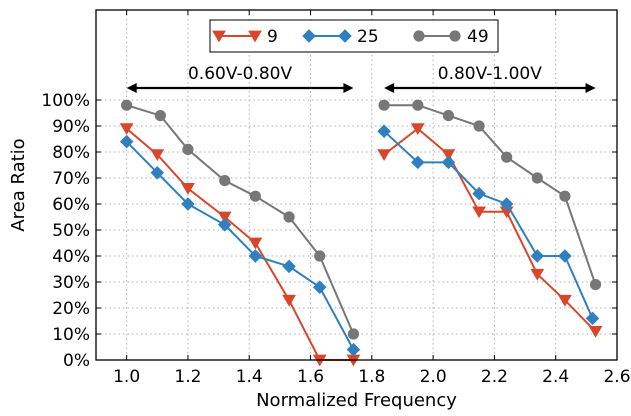 The image size is (631, 416). Describe the element at coordinates (71, 335) in the screenshot. I see `y-tick-label: 10%` at that location.